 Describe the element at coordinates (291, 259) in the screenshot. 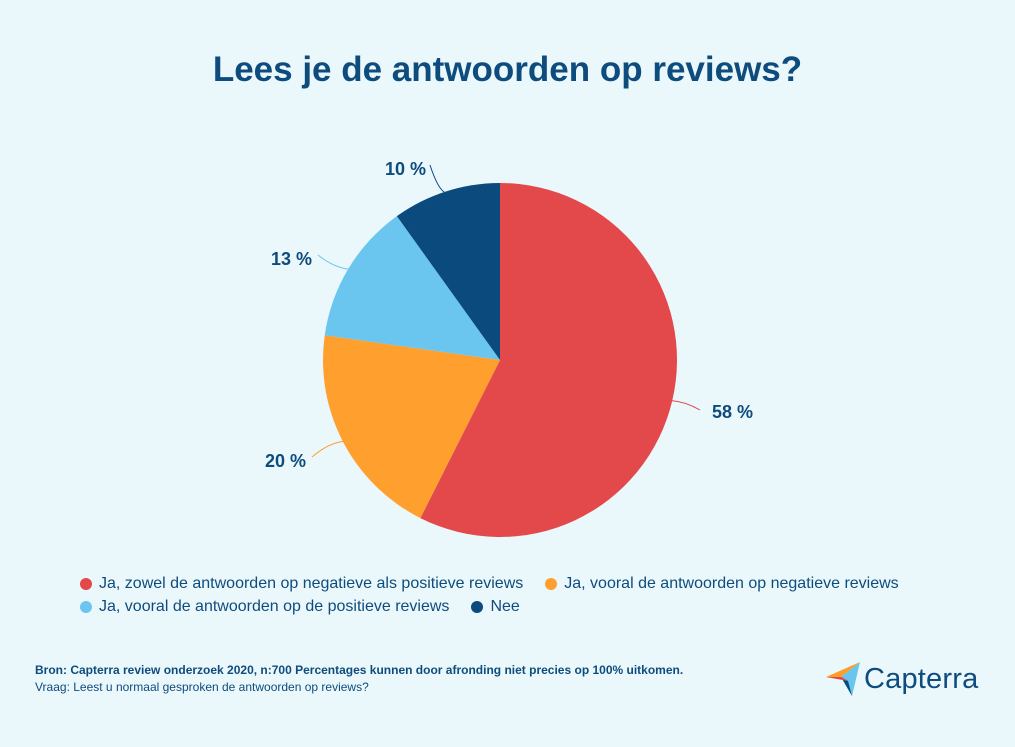

I see `data-label: 13 %` at that location.